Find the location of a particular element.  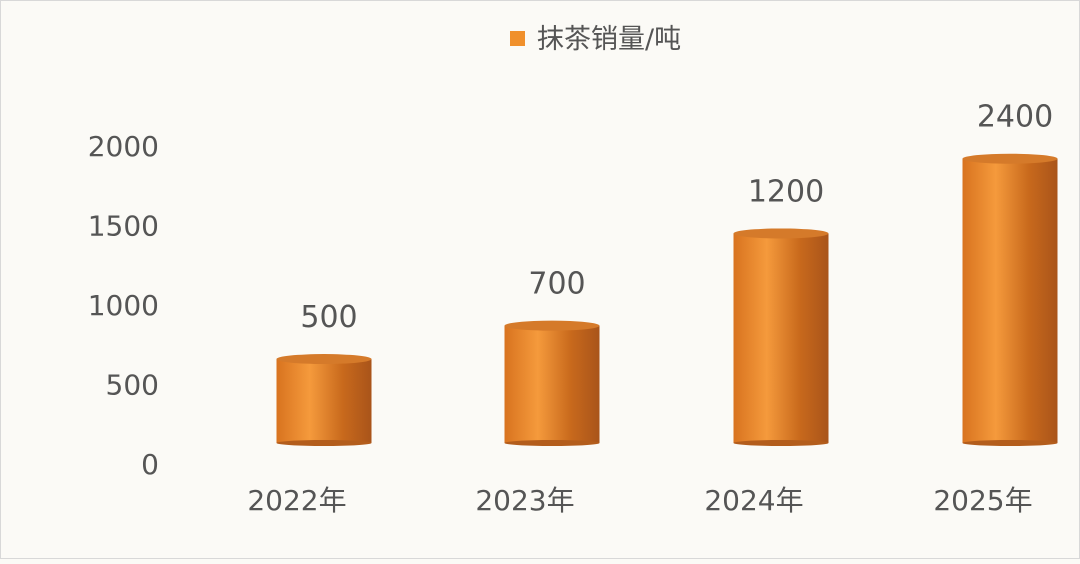

y-tick-label: 1000 is located at coordinates (123, 305).